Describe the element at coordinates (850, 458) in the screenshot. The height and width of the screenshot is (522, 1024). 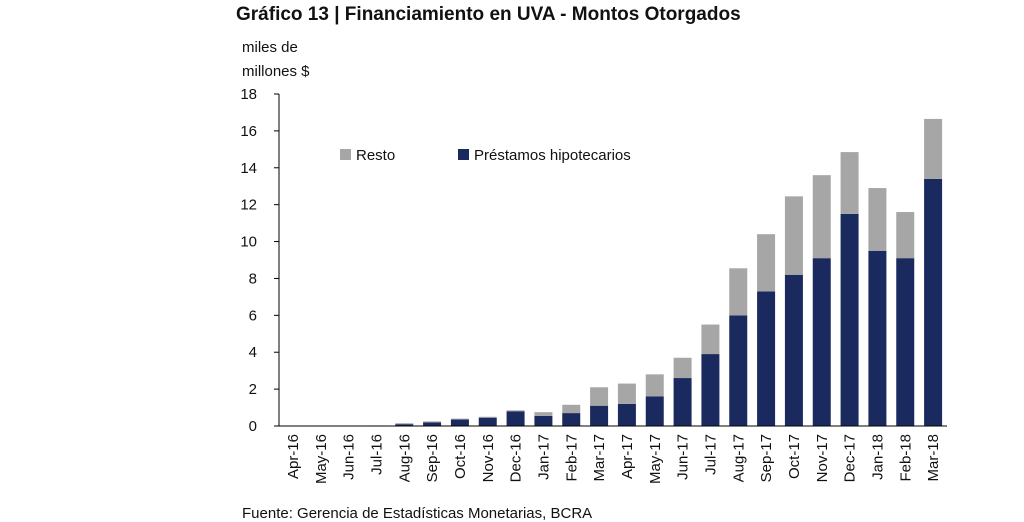
I see `x-tick-label: Dec-17` at that location.